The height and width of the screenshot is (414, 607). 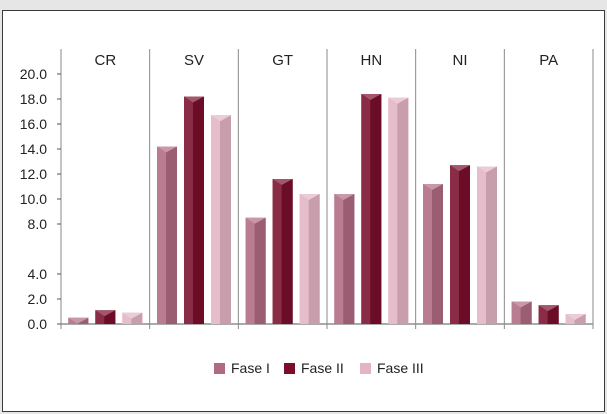 What do you see at coordinates (400, 368) in the screenshot?
I see `legend-label: Fase III` at bounding box center [400, 368].